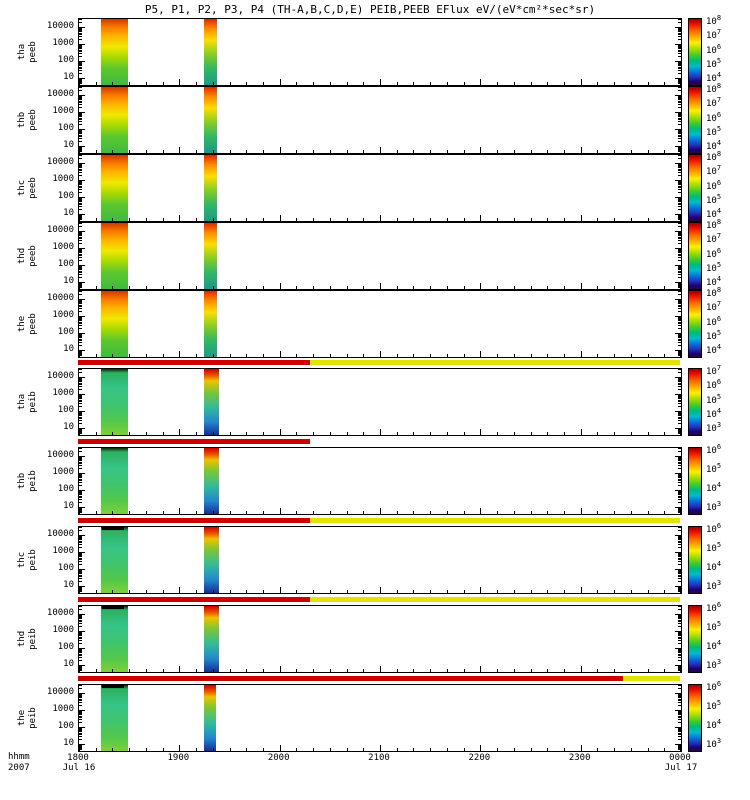 The height and width of the screenshot is (800, 750). Describe the element at coordinates (375, 400) in the screenshot. I see `panel-tha-peib: tha peib 10000 1000 100 10 107 106 105 104 103` at that location.